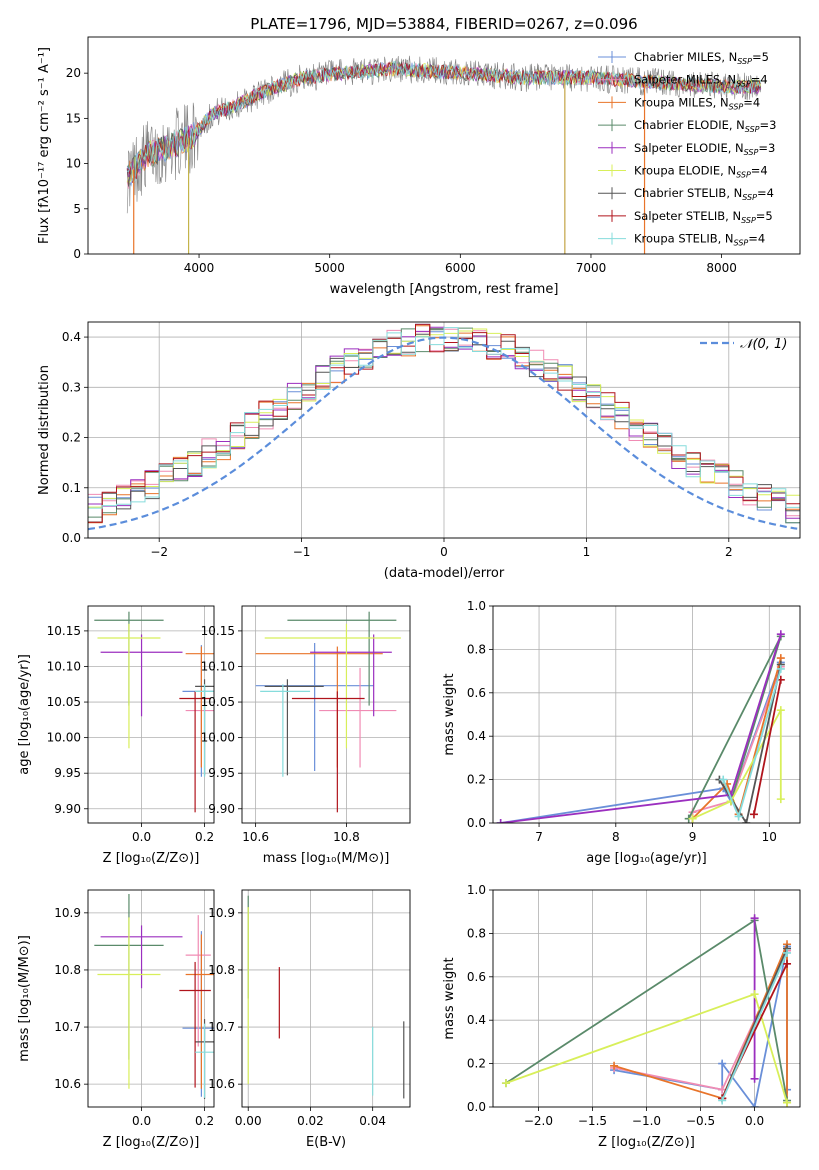 This screenshot has width=819, height=1170. I want to click on y-tick-label: 9.90, so click(67, 809).